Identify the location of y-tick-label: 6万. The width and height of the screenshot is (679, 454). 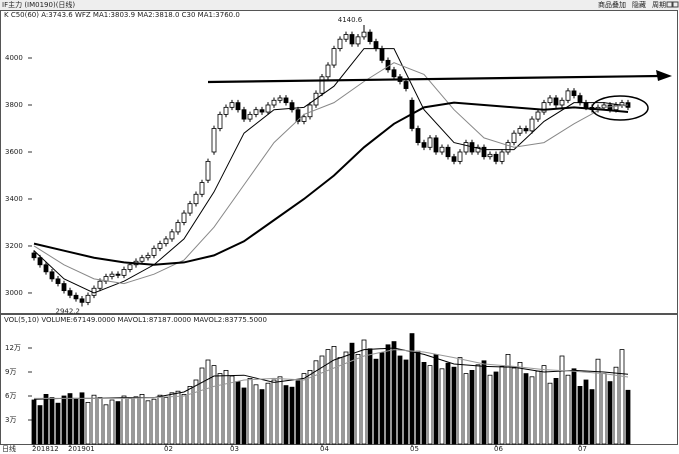
(10, 396).